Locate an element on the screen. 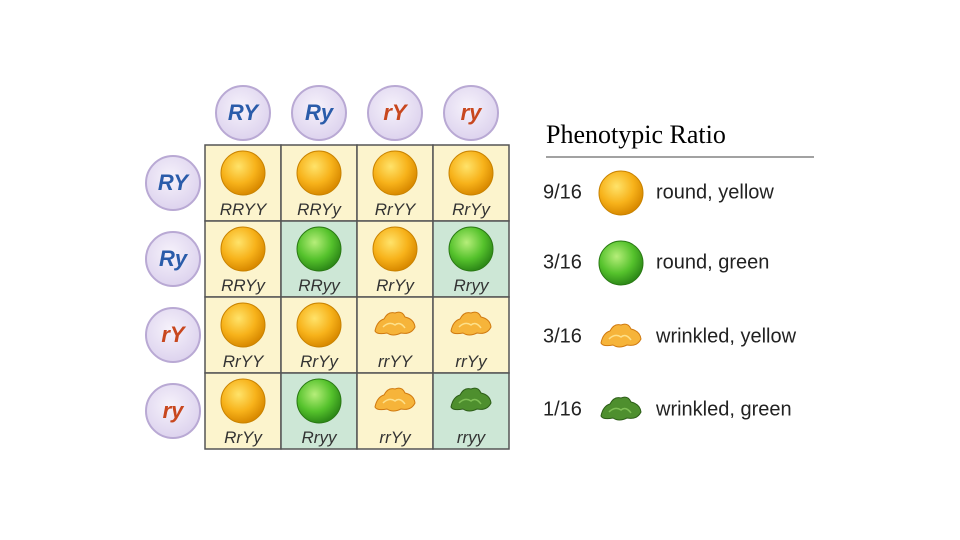 This screenshot has width=960, height=540. column-gamete: ry is located at coordinates (472, 112).